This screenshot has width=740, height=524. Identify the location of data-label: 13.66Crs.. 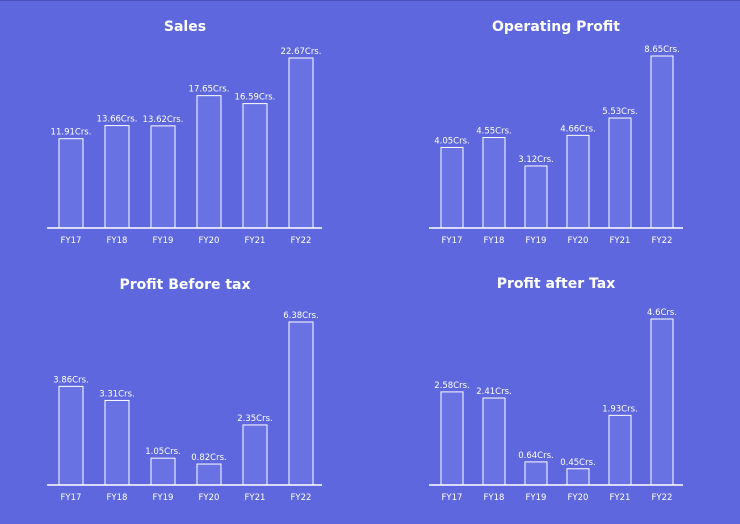
(117, 120).